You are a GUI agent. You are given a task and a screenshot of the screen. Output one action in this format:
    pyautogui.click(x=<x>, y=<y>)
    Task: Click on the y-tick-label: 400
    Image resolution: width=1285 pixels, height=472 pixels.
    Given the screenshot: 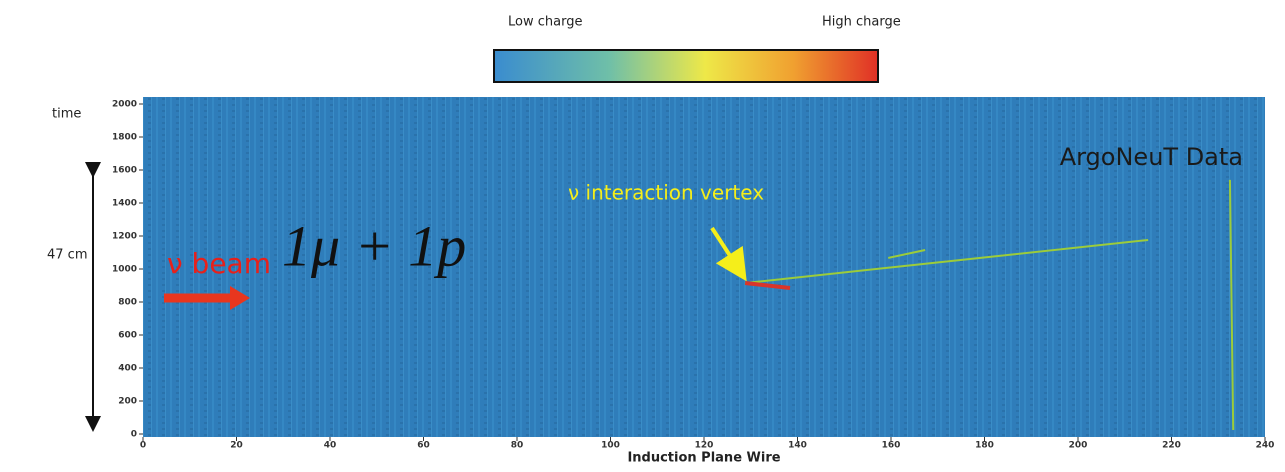 What is the action you would take?
    pyautogui.click(x=127, y=369)
    